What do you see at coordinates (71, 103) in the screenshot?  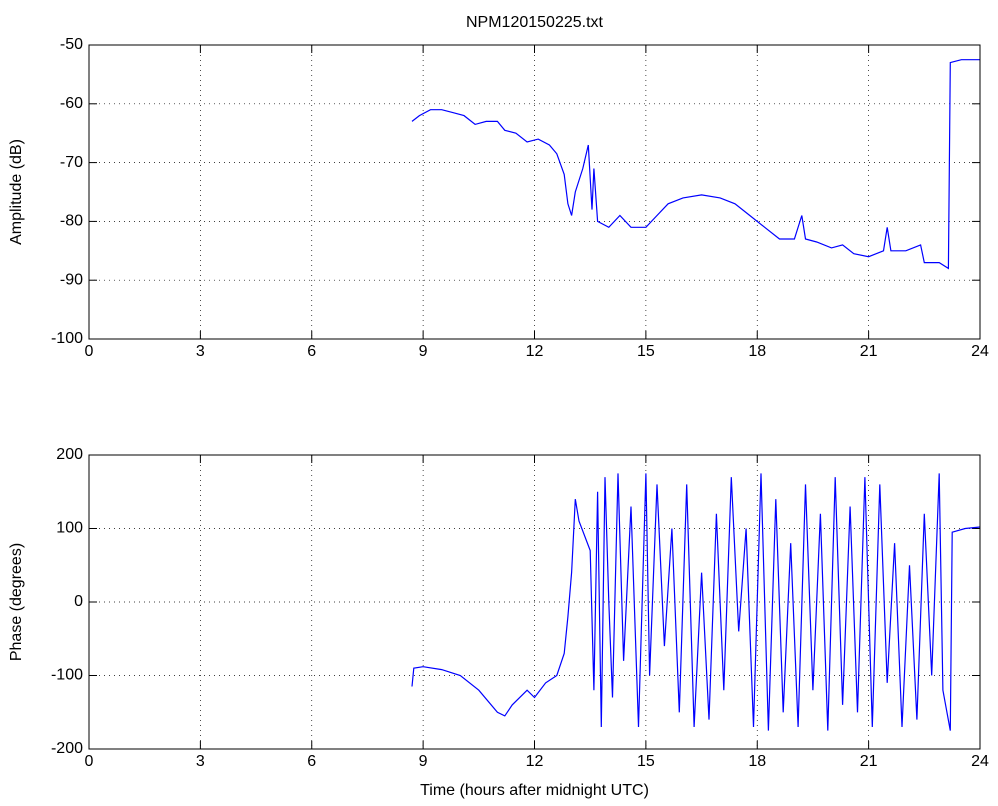 I see `y-tick-label: -60` at bounding box center [71, 103].